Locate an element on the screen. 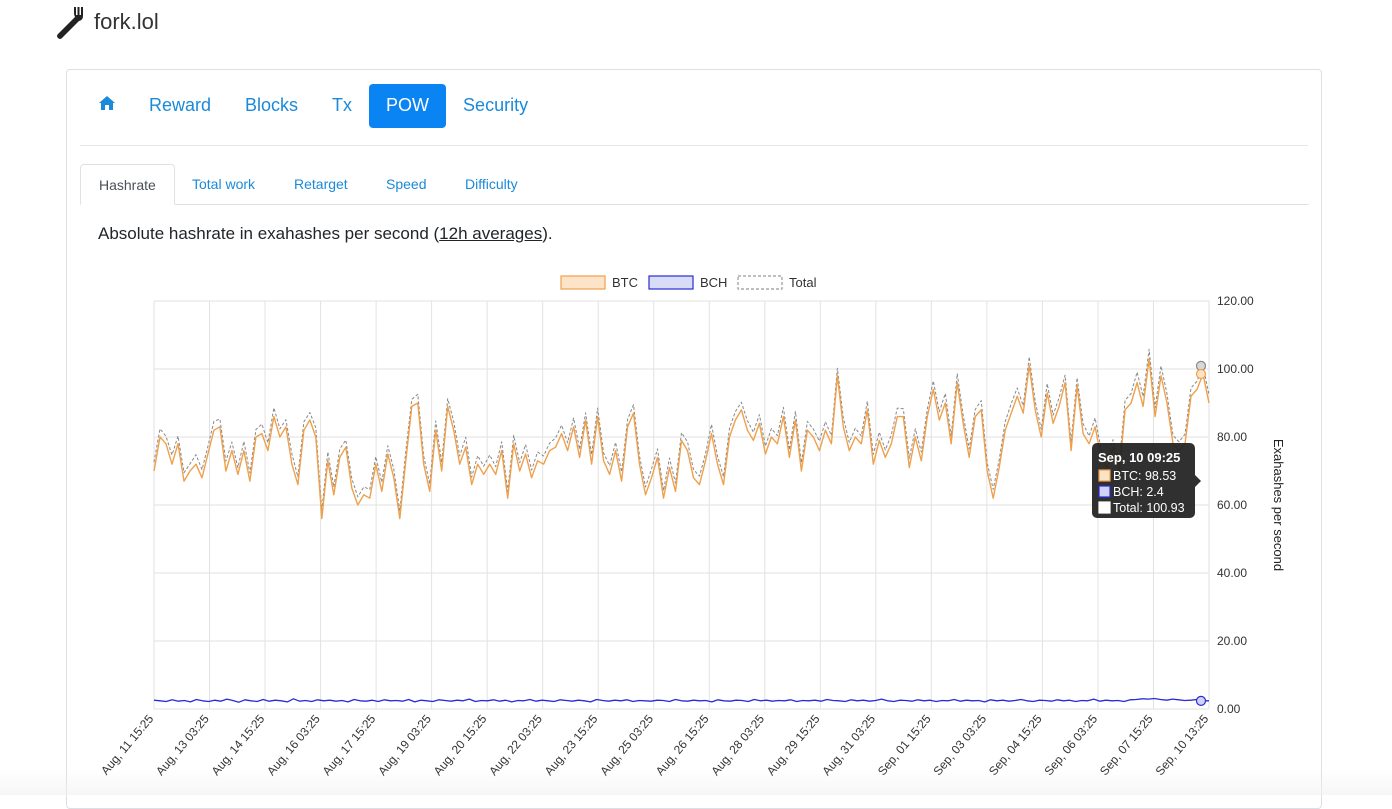  tooltip-line: BCH: 2.4 is located at coordinates (1138, 492).